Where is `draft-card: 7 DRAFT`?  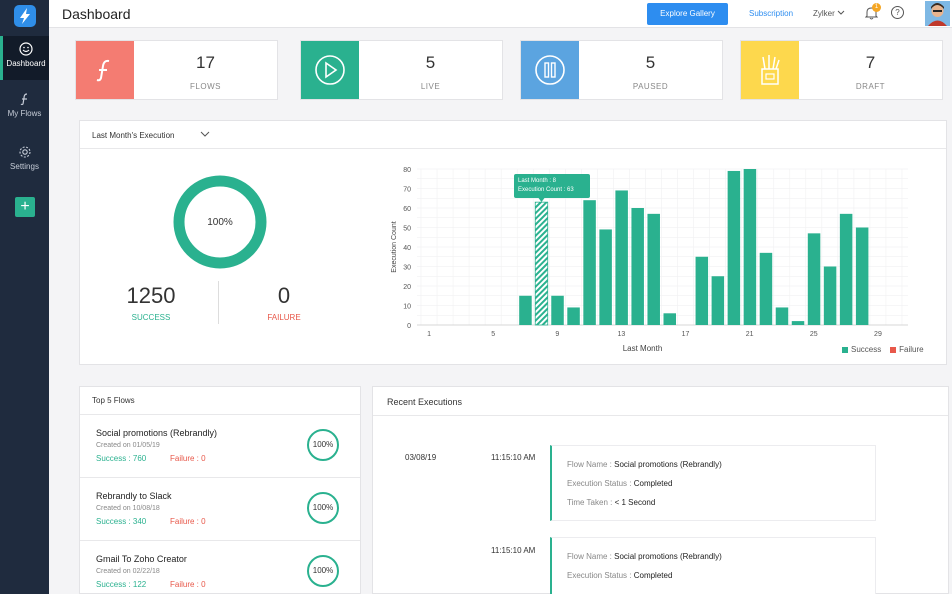
draft-card: 7 DRAFT is located at coordinates (841, 70).